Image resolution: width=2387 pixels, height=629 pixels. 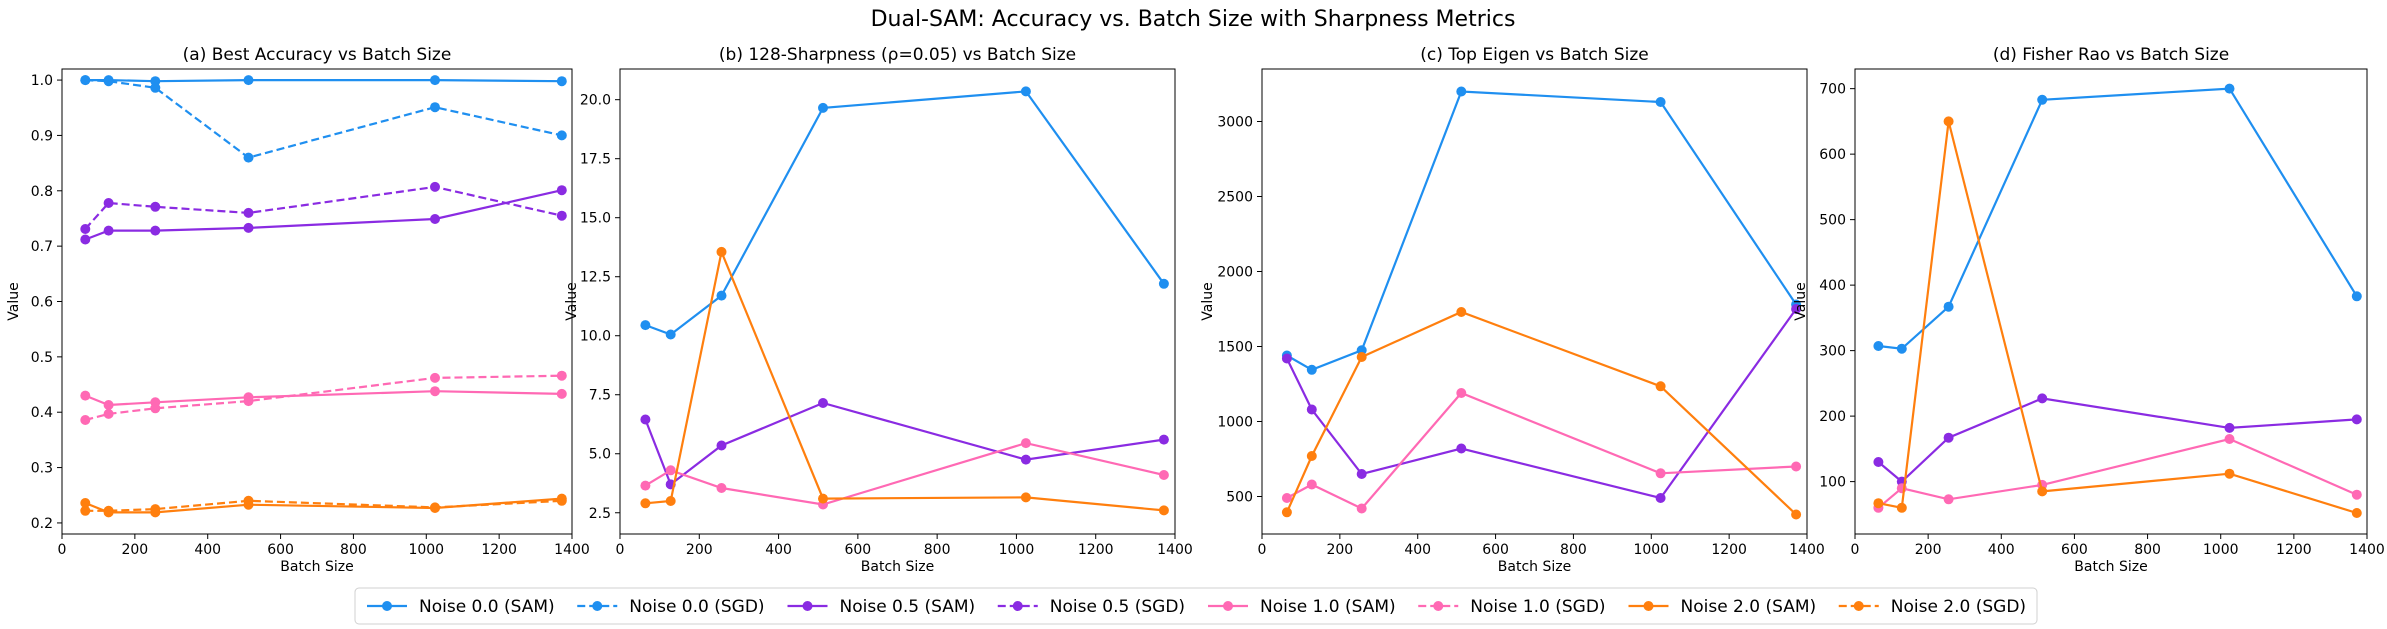 I want to click on y-tick-label: 1500, so click(x=1235, y=348).